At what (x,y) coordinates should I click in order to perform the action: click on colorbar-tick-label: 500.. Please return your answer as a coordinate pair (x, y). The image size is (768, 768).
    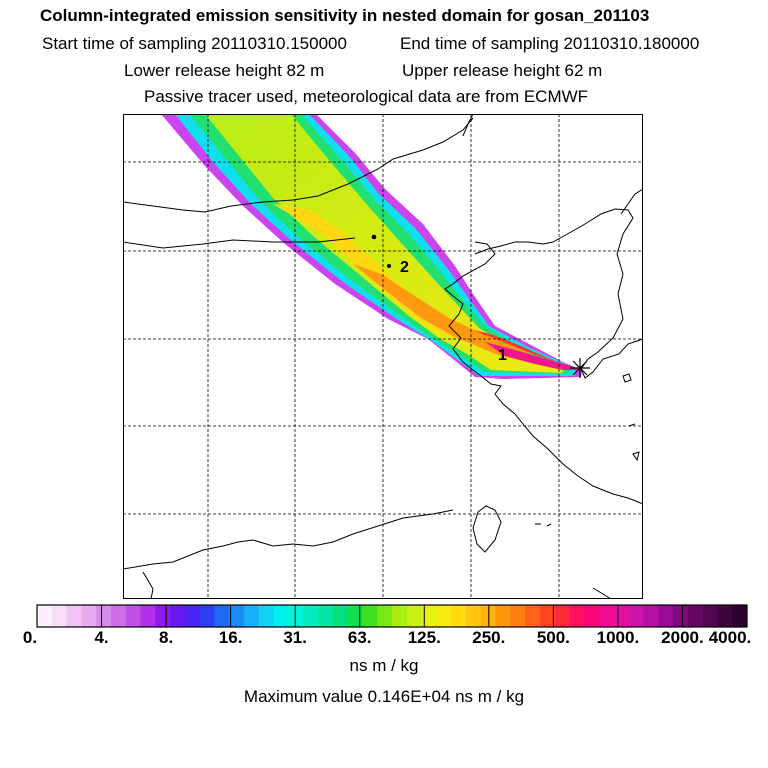
    Looking at the image, I should click on (553, 637).